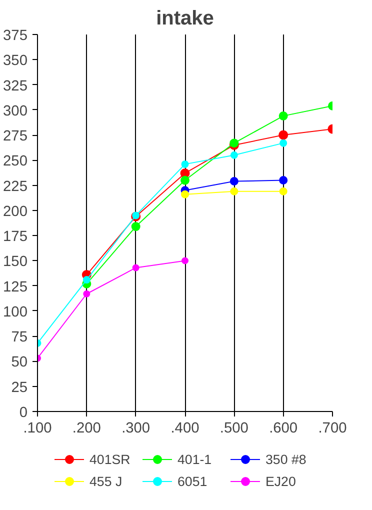 This screenshot has width=372, height=510. I want to click on y-tick-label: 50, so click(19, 362).